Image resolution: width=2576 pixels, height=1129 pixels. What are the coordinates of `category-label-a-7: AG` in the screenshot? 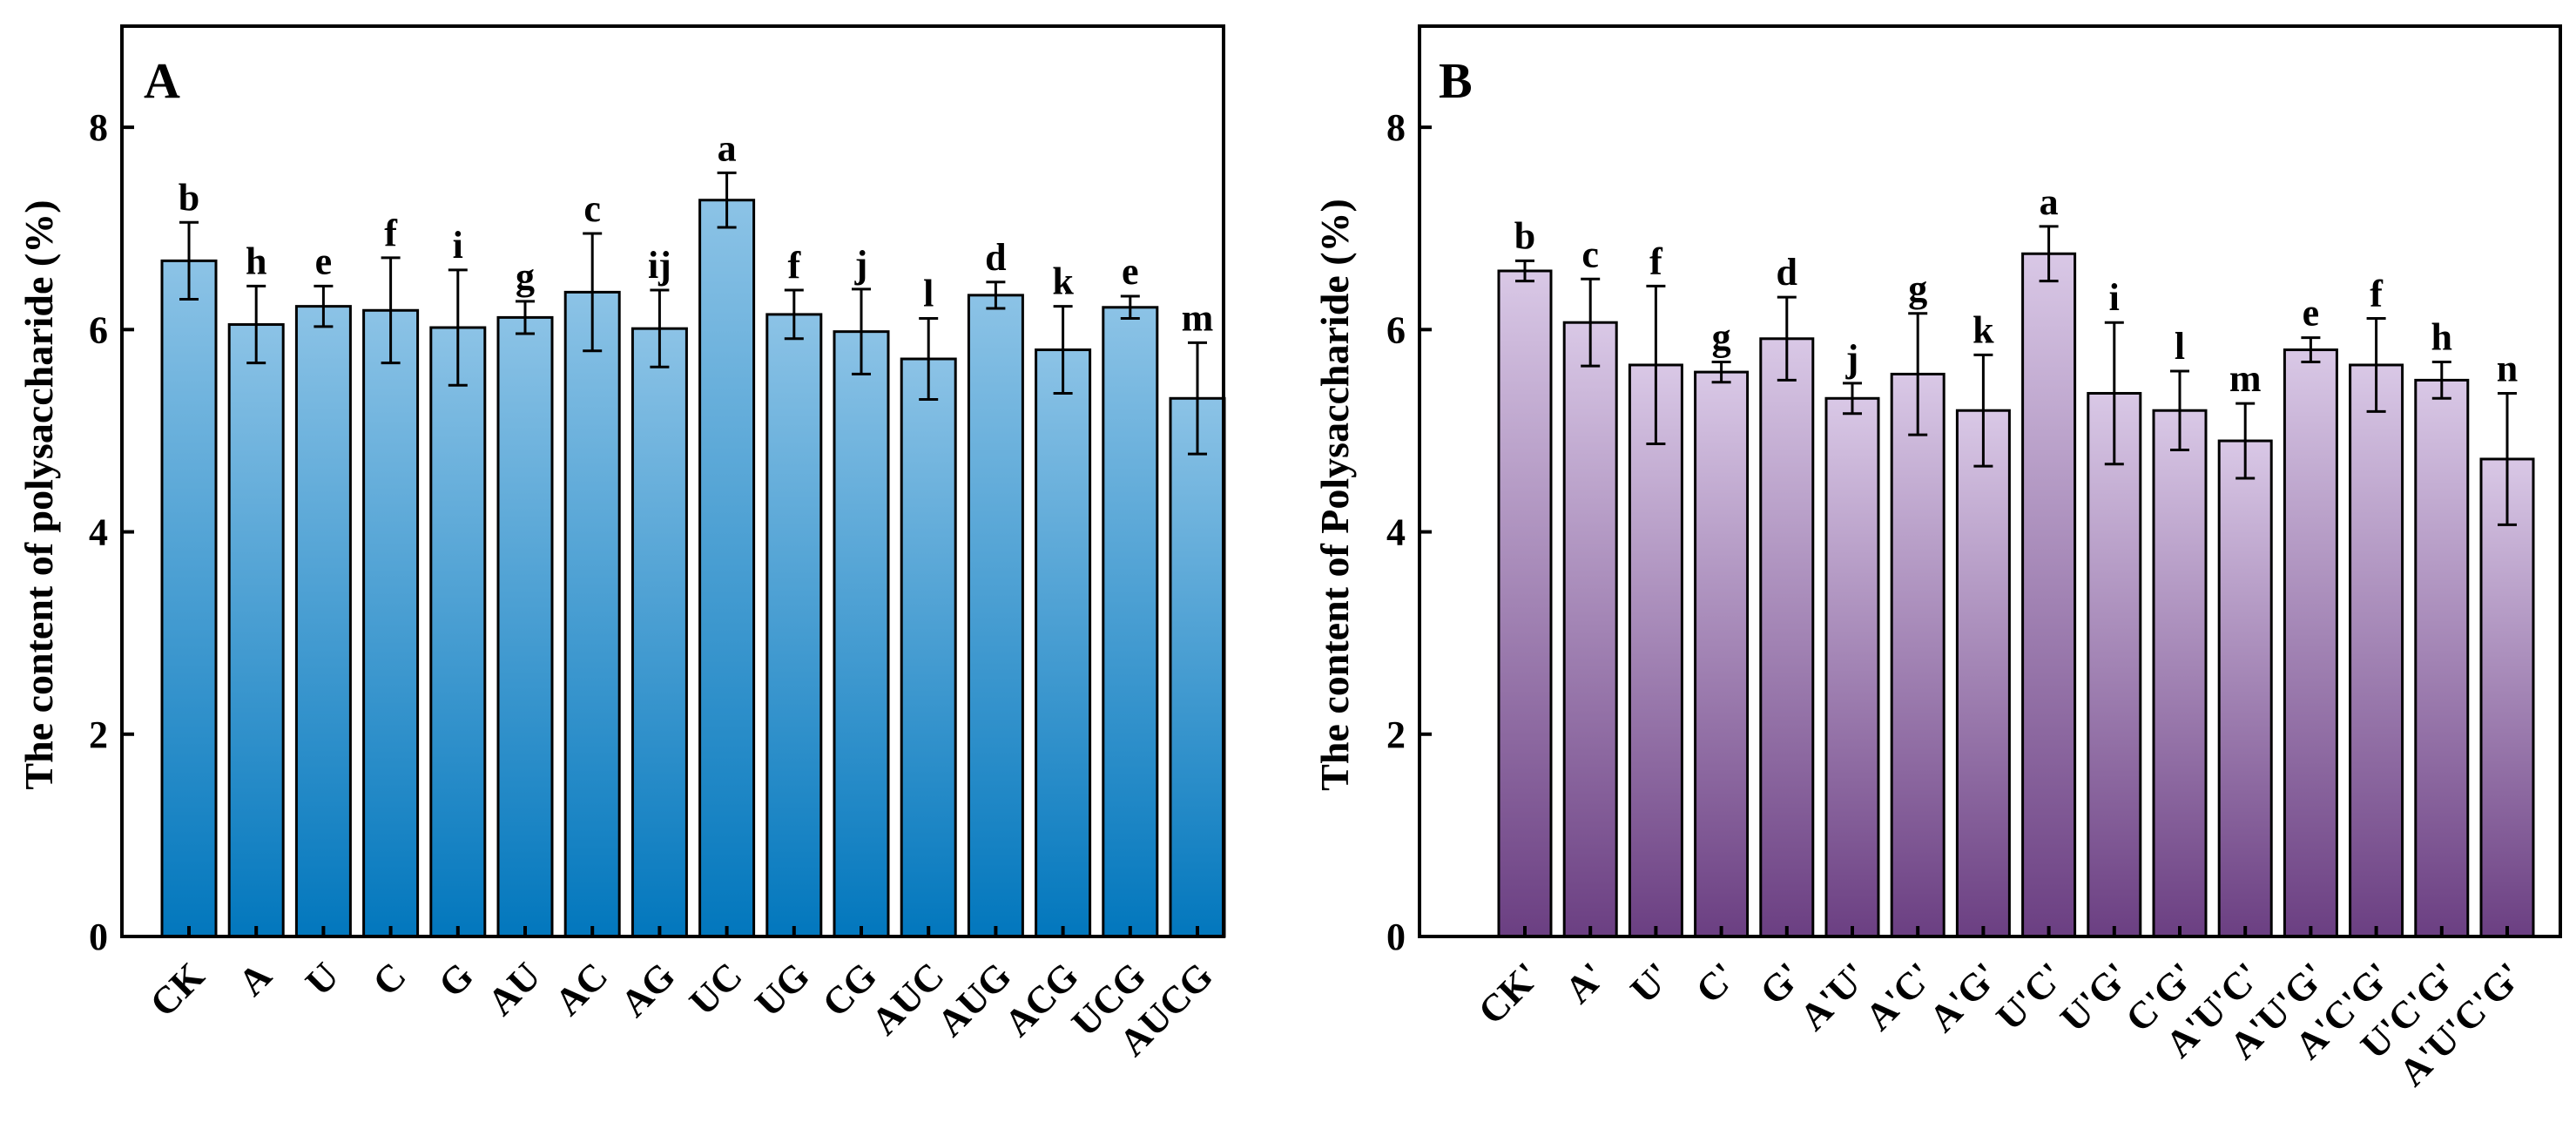 It's located at (647, 989).